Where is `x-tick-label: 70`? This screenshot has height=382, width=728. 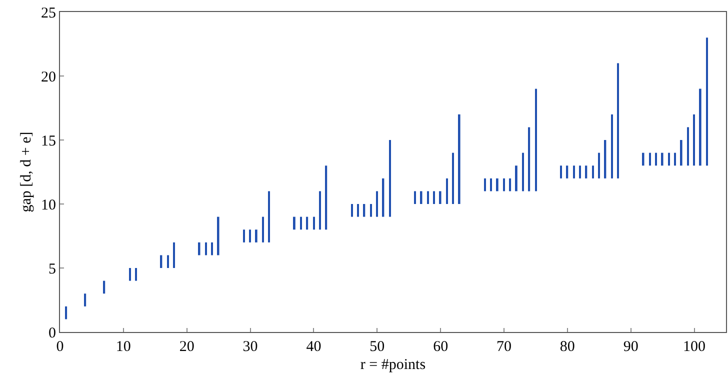 x-tick-label: 70 is located at coordinates (504, 347).